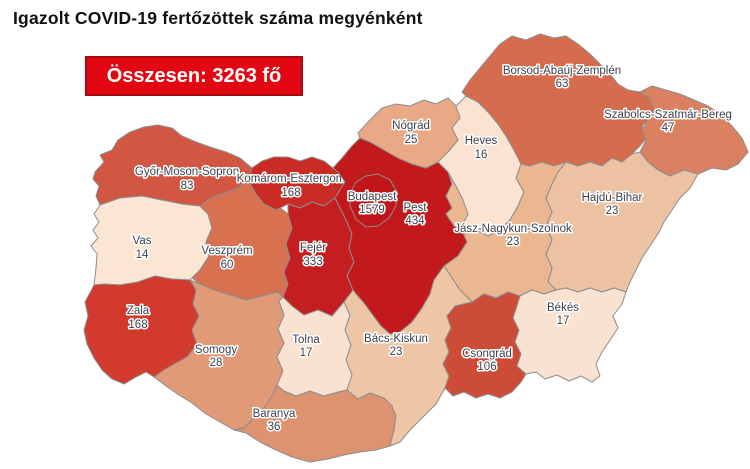 The height and width of the screenshot is (469, 750). I want to click on county-baranya: Baranya 36, so click(315, 423).